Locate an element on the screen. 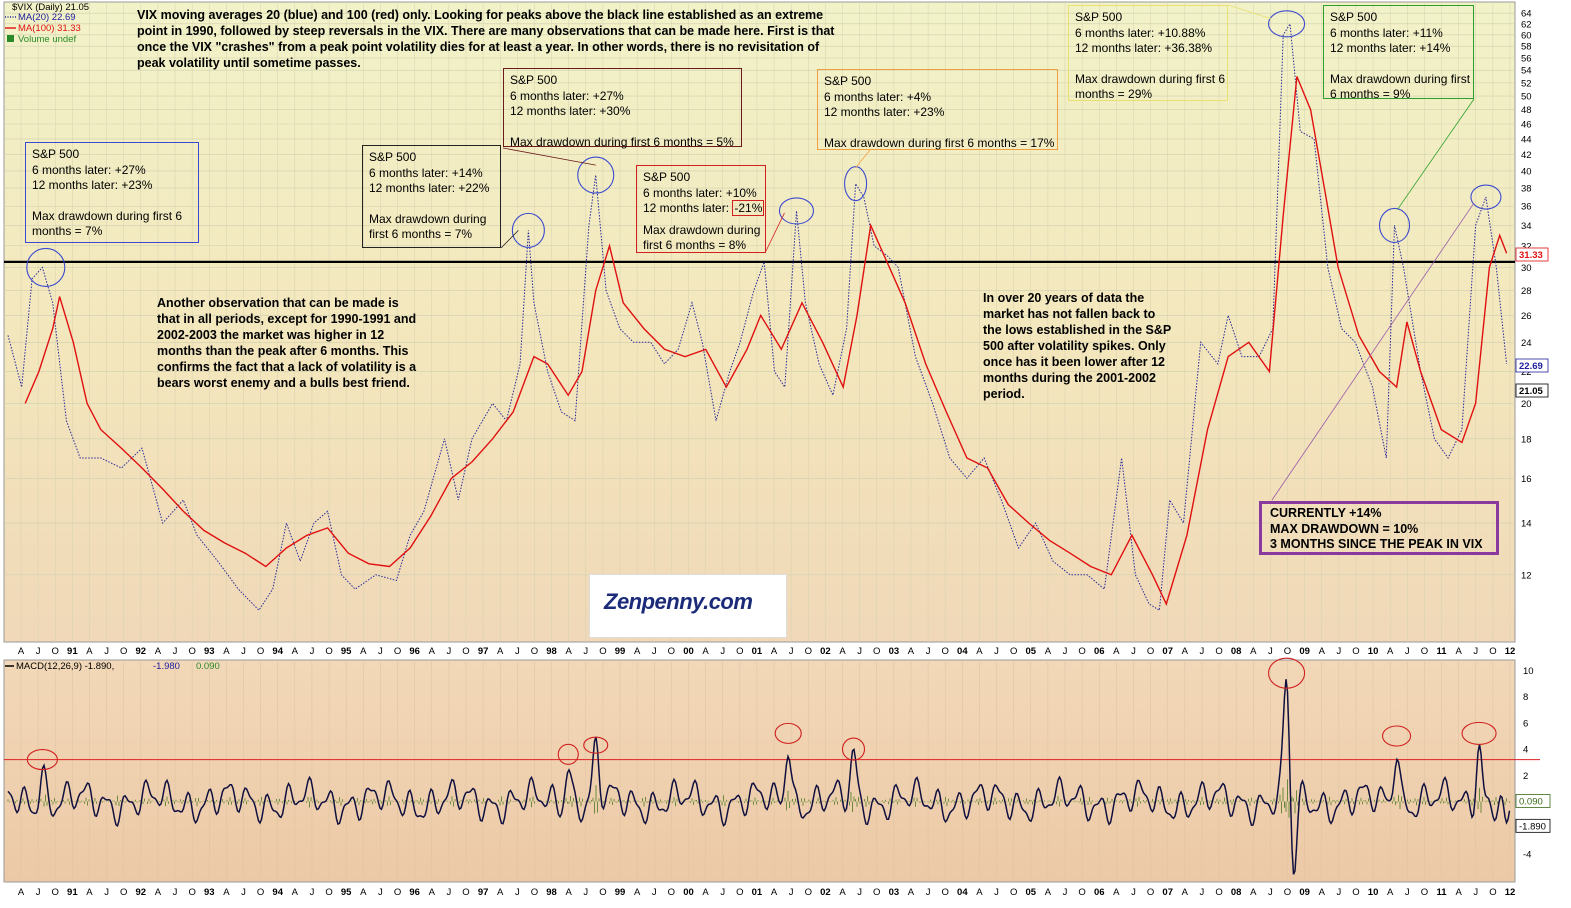 The width and height of the screenshot is (1571, 908). price-x-tick-label: 09 is located at coordinates (1304, 651).